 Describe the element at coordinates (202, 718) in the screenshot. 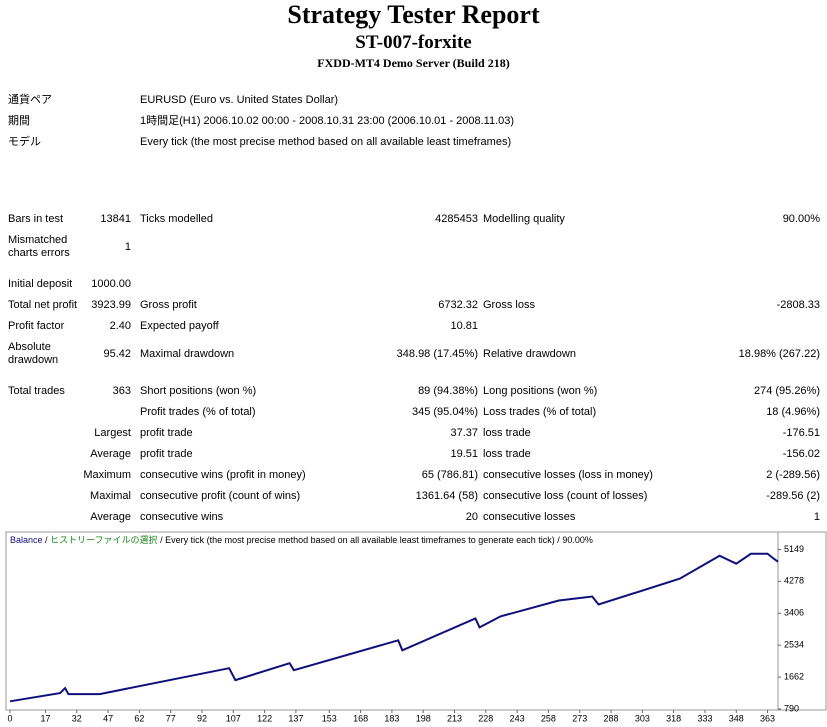

I see `x-tick-label: 92` at that location.